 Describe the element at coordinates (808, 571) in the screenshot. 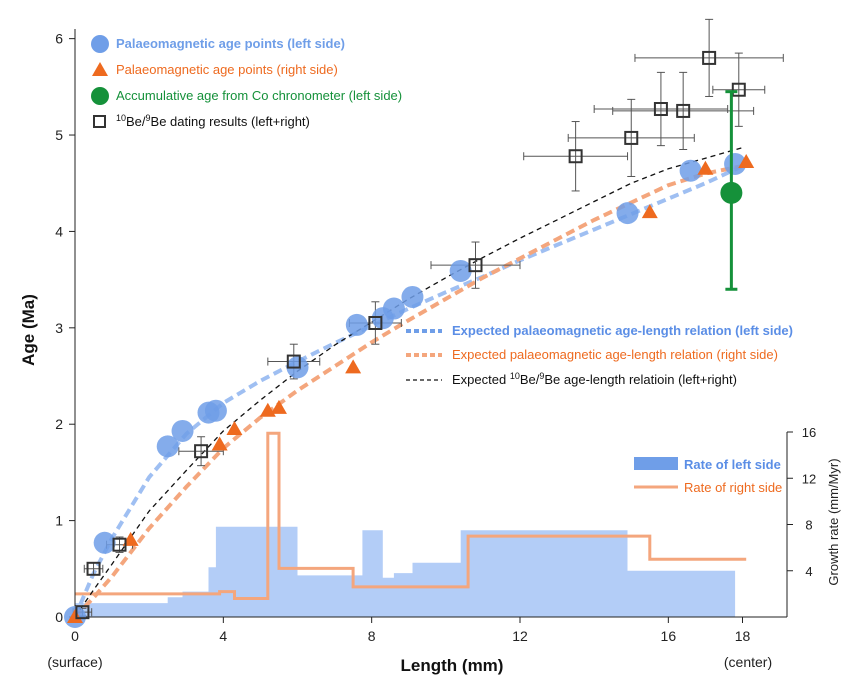

I see `y2-tick-label: 4` at that location.